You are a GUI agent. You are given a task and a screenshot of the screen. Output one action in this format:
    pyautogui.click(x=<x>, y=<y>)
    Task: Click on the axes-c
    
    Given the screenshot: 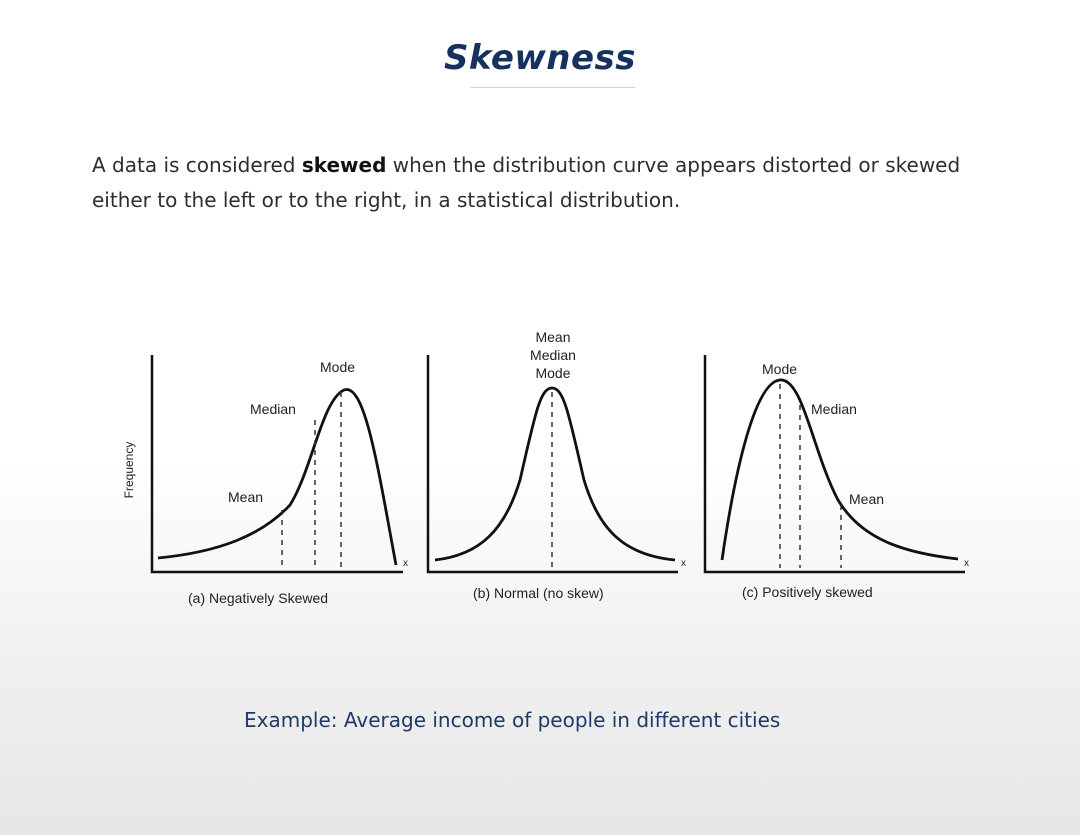 What is the action you would take?
    pyautogui.click(x=834, y=464)
    